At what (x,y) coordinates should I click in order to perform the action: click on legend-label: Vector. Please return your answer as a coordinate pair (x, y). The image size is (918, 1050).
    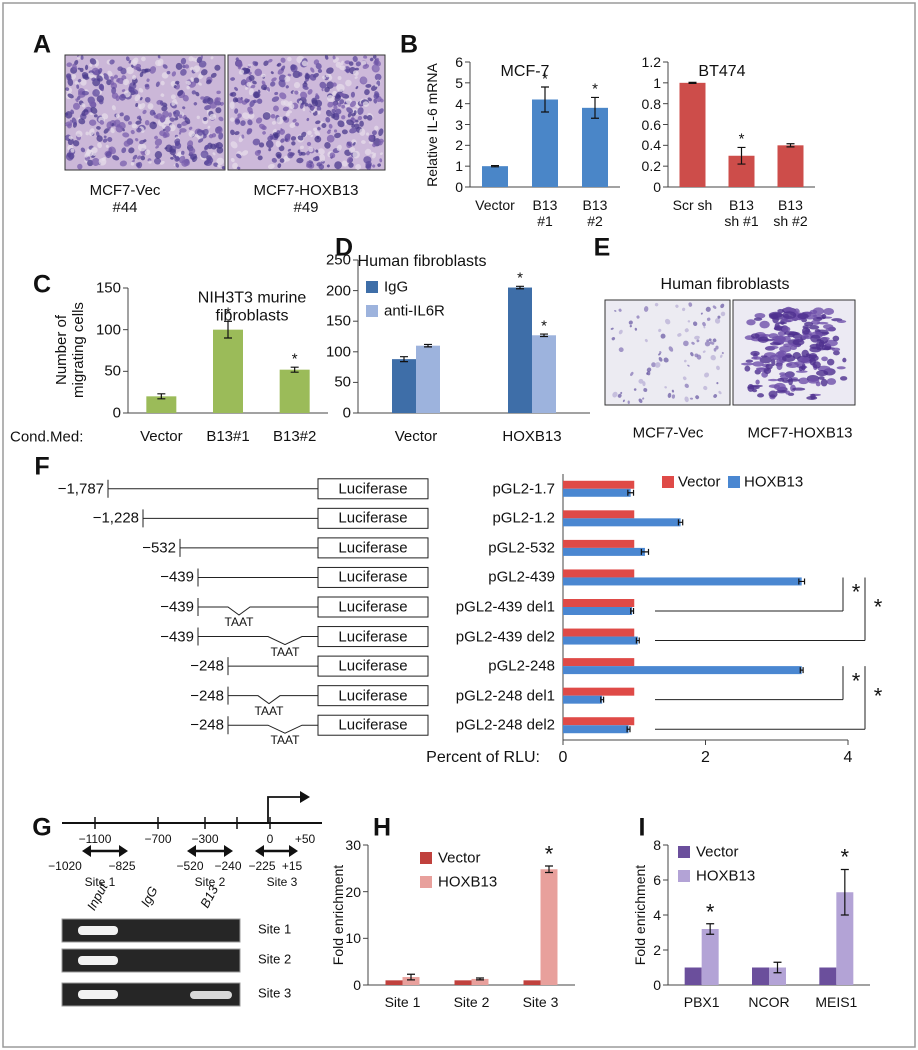
    Looking at the image, I should click on (459, 858).